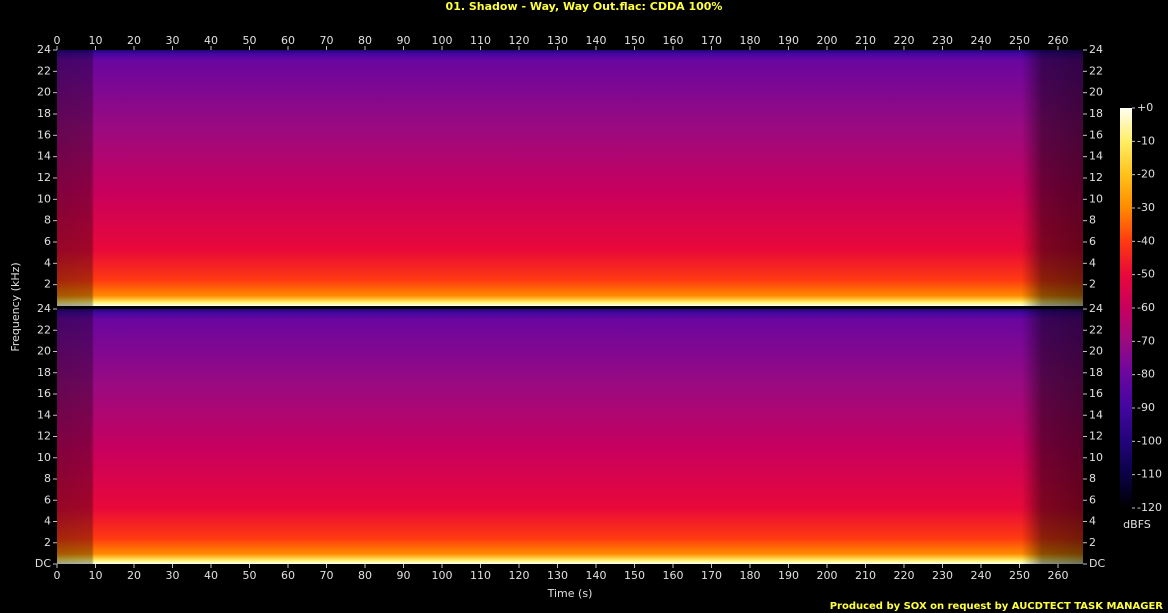 The image size is (1168, 613). I want to click on x-tick-label: 250, so click(1019, 575).